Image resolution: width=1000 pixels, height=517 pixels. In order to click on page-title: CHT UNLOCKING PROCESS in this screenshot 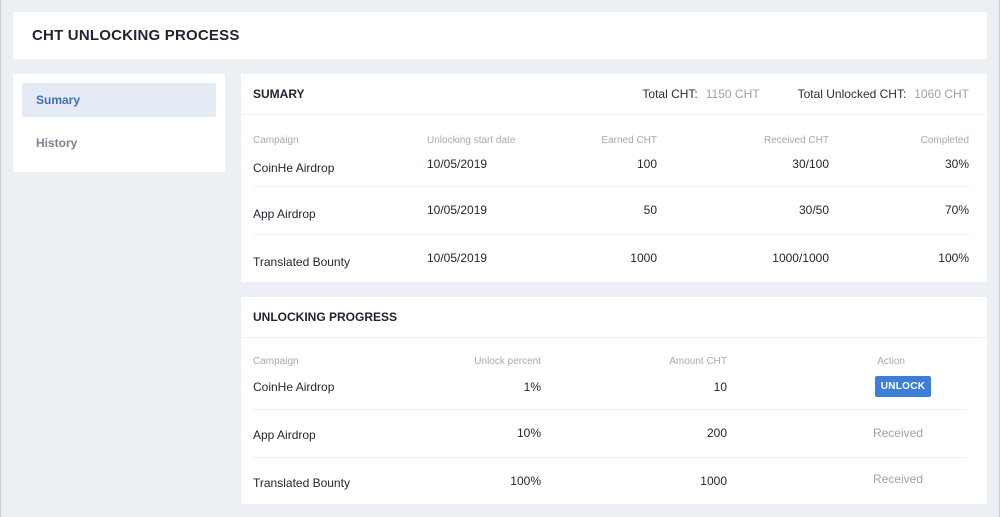, I will do `click(136, 35)`.